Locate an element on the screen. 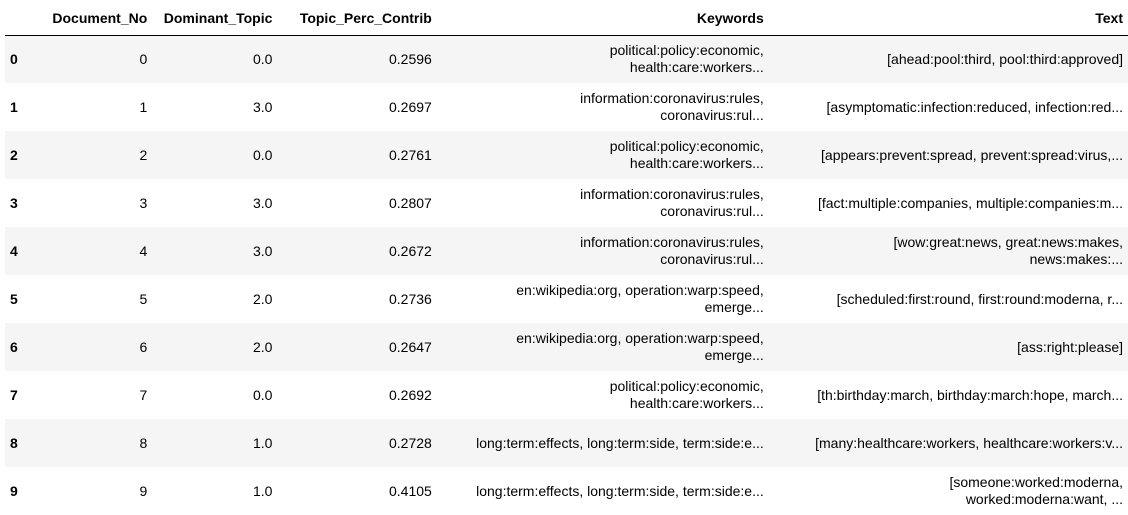 The image size is (1128, 515). cell-document-no: 7 is located at coordinates (143, 395).